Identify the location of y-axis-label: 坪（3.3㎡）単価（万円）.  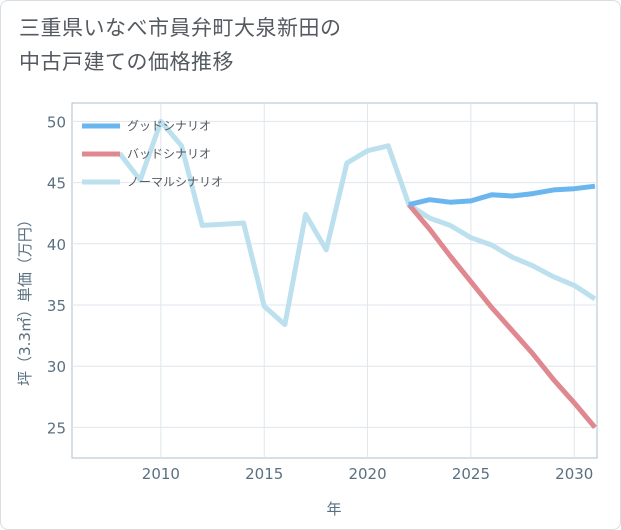
(25, 299).